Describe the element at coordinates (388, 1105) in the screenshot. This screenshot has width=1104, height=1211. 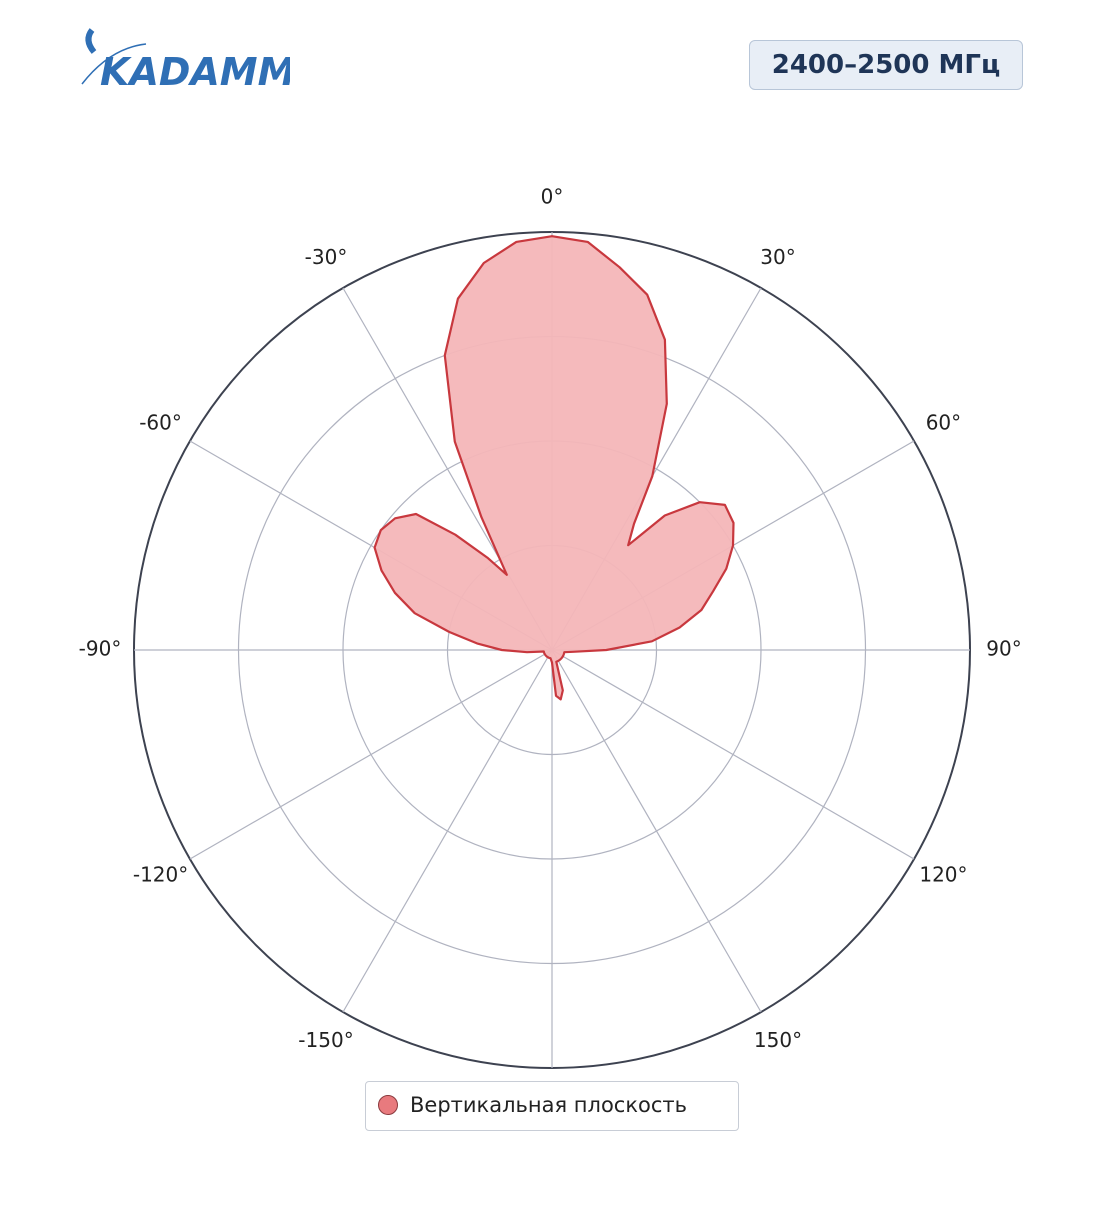
I see `legend-marker` at that location.